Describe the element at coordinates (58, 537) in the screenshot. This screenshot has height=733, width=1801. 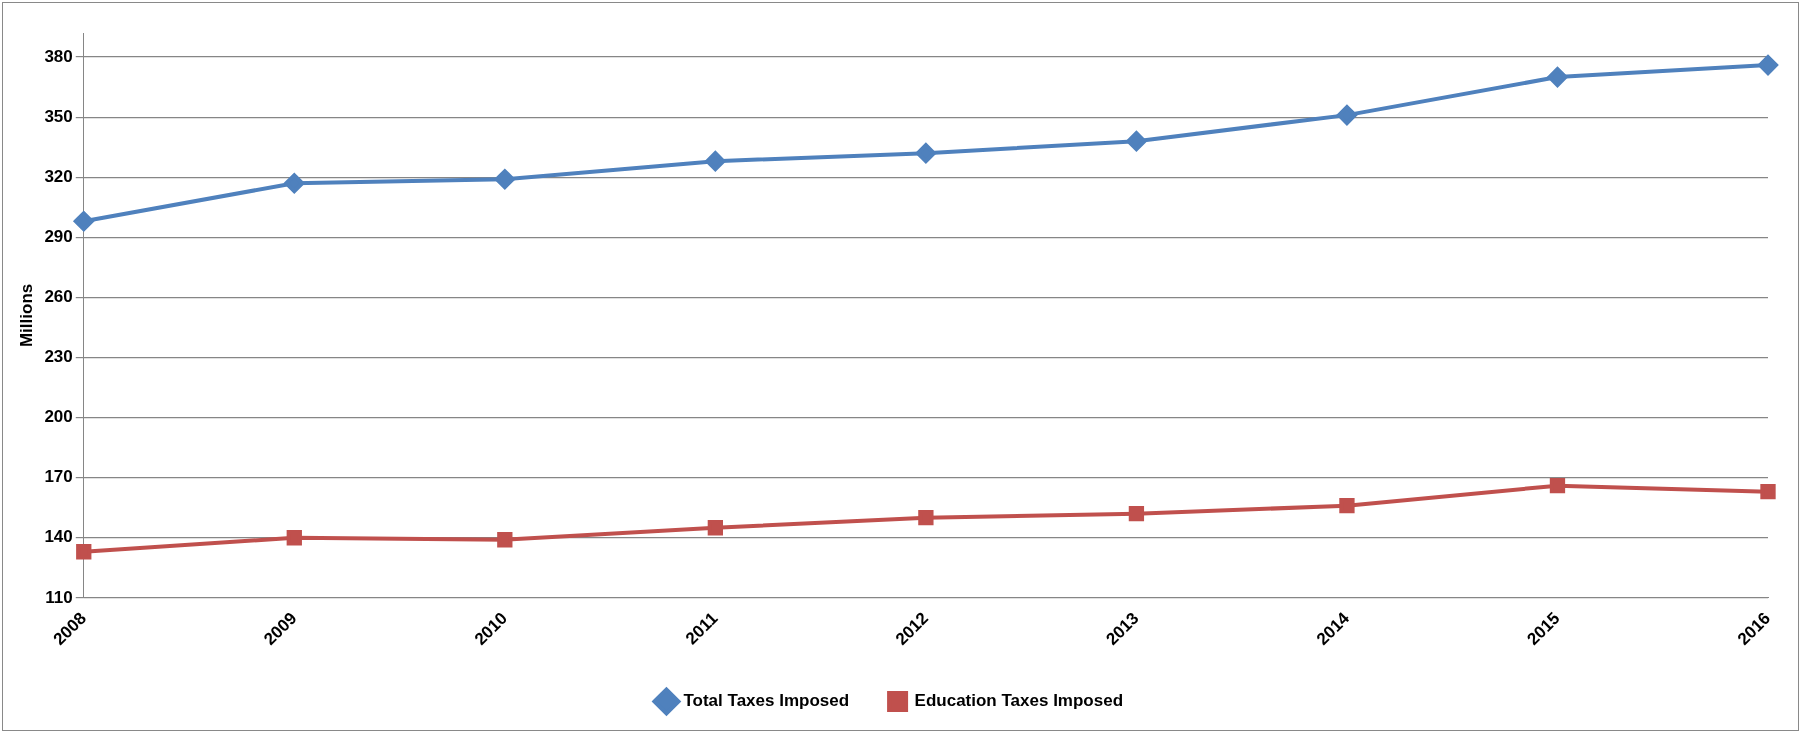
I see `y-tick-label: 140` at that location.